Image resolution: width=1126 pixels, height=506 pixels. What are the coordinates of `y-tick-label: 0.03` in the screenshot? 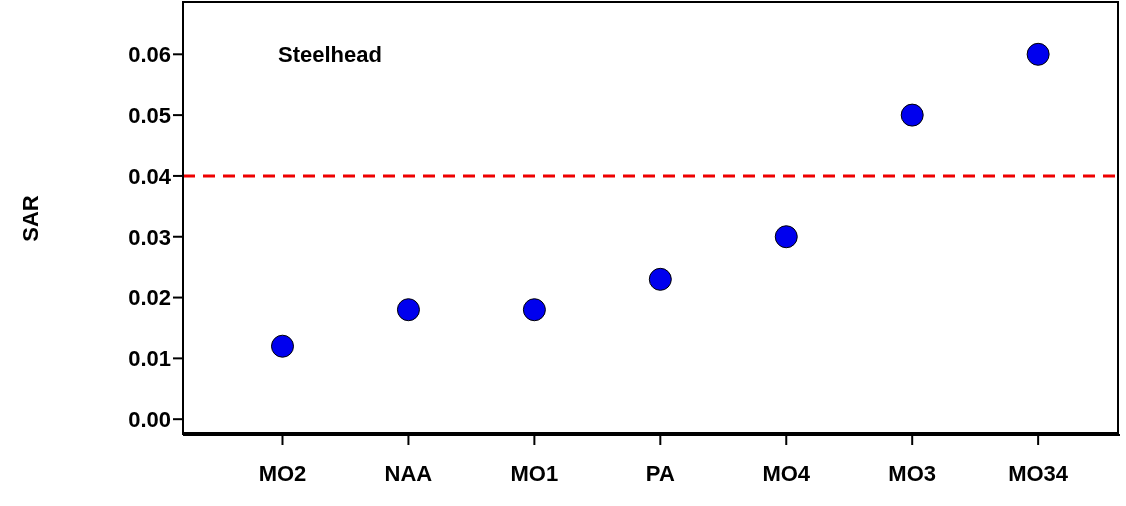 It's located at (149, 237).